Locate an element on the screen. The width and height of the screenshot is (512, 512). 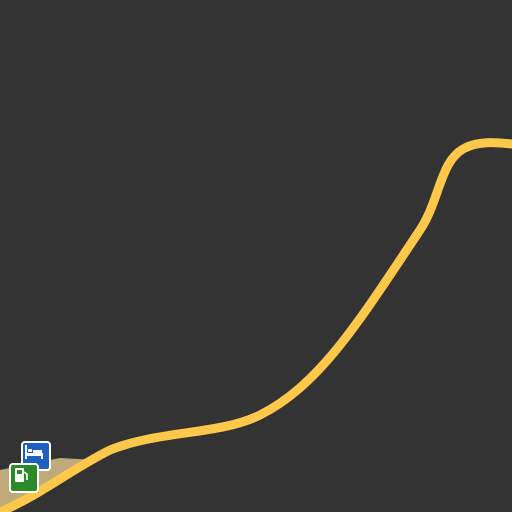
fuel-pump-icon is located at coordinates (21, 475).